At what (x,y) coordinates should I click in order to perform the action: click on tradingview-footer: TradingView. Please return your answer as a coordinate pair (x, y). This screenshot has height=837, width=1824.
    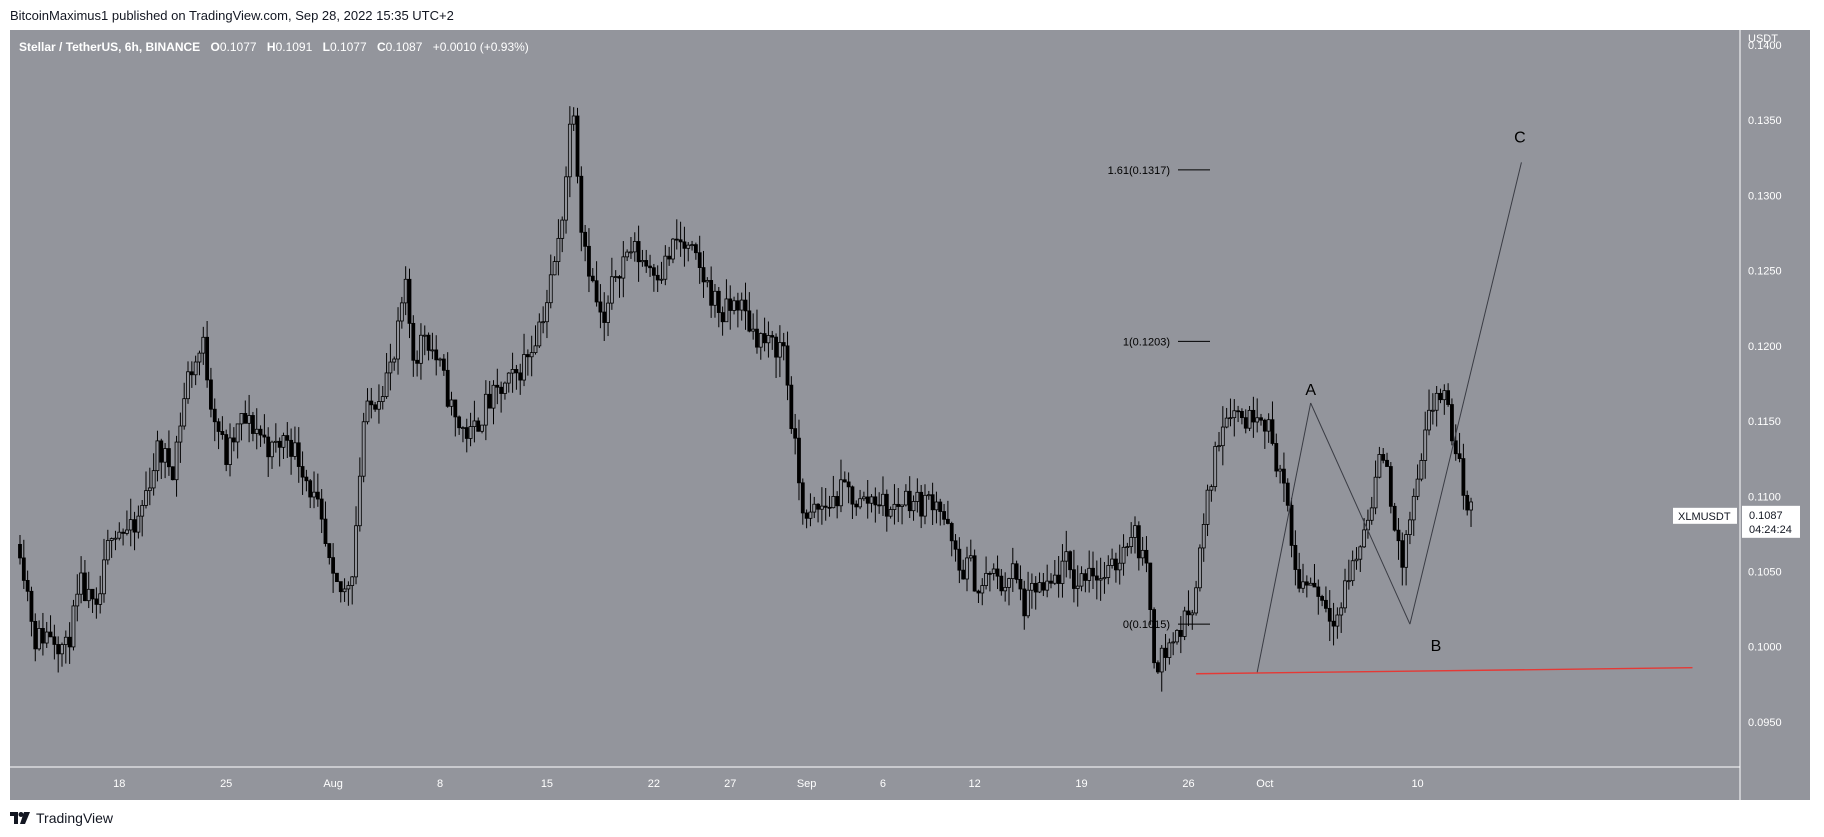
    Looking at the image, I should click on (61, 818).